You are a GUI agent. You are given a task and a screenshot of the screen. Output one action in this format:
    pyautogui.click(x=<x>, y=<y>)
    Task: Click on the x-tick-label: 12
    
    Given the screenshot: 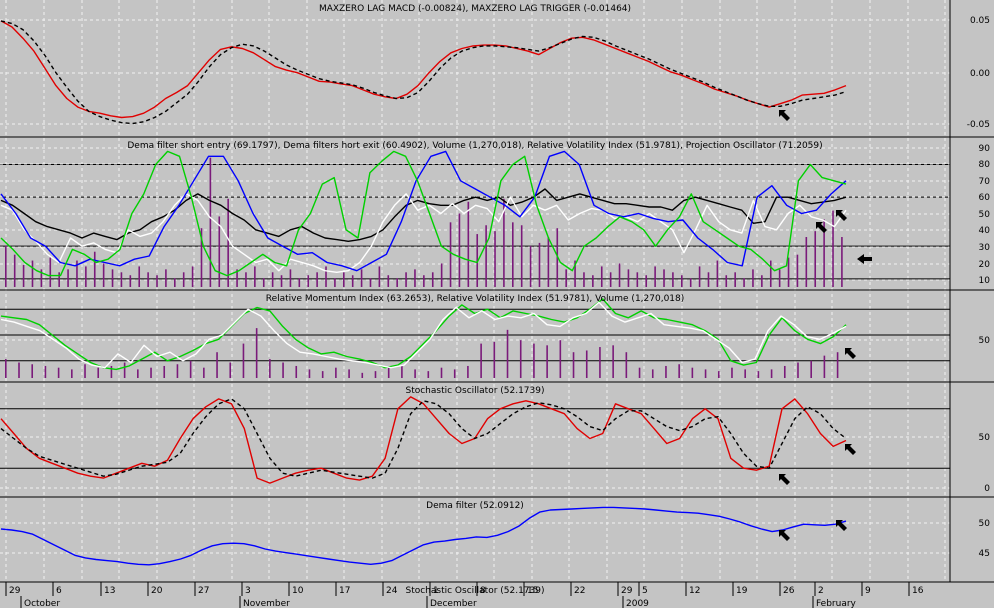 What is the action you would take?
    pyautogui.click(x=694, y=591)
    